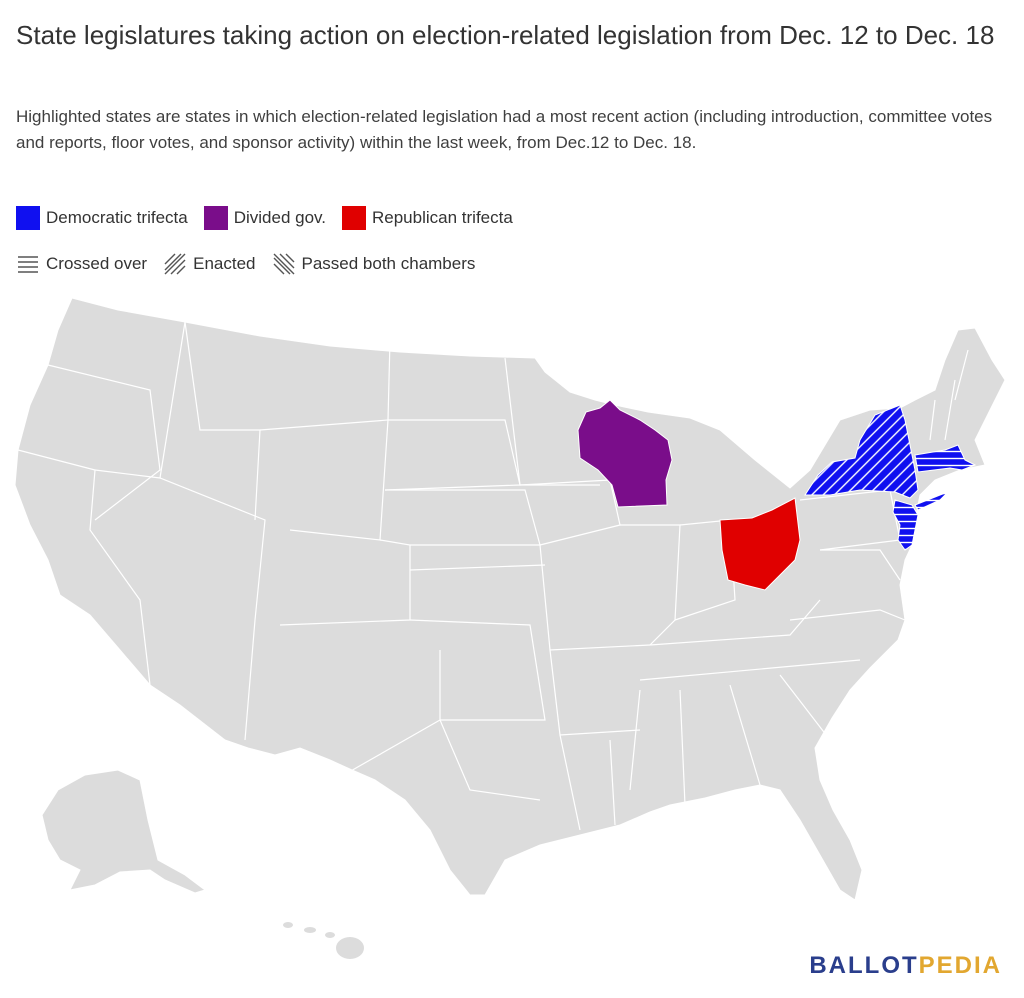  I want to click on horizontal-lines-icon, so click(28, 264).